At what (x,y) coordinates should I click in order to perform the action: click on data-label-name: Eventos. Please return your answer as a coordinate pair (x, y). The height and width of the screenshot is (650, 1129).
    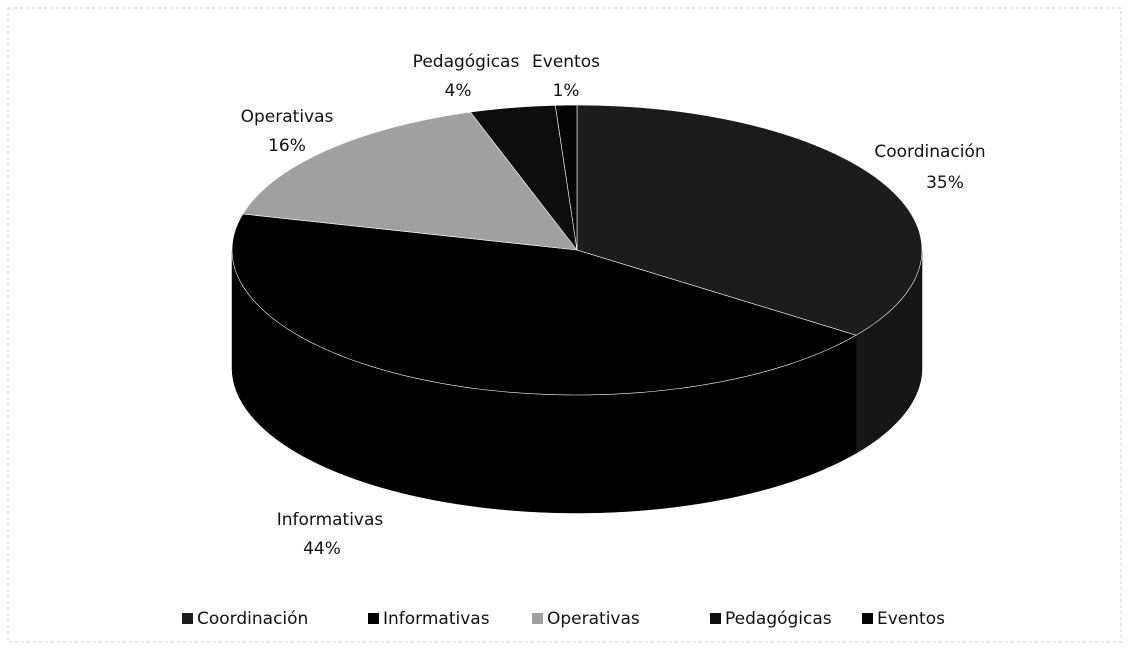
    Looking at the image, I should click on (566, 62).